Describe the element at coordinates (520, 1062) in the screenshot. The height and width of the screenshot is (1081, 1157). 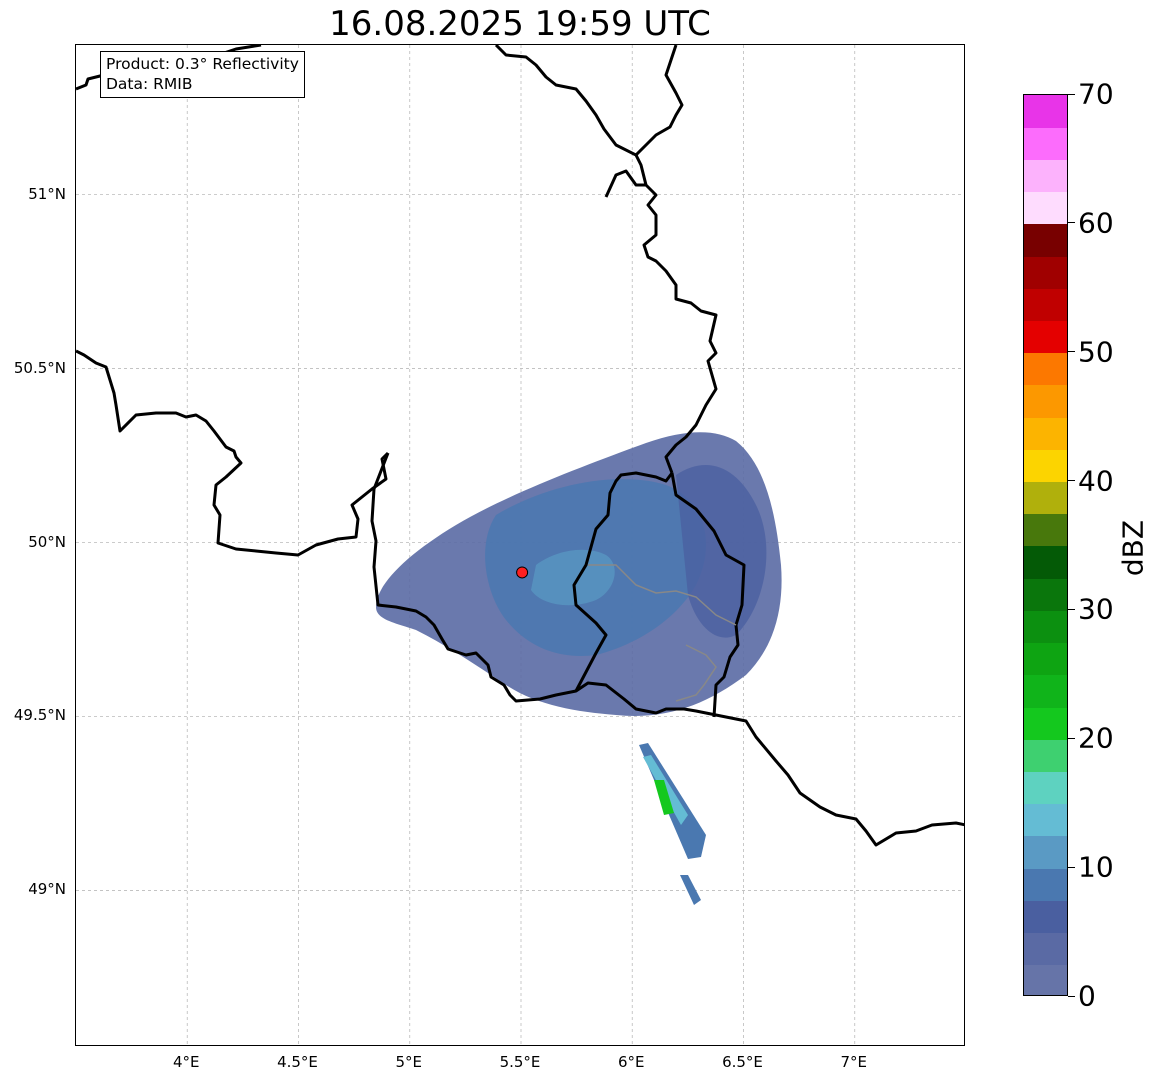
I see `lon-label: 5.5°E` at that location.